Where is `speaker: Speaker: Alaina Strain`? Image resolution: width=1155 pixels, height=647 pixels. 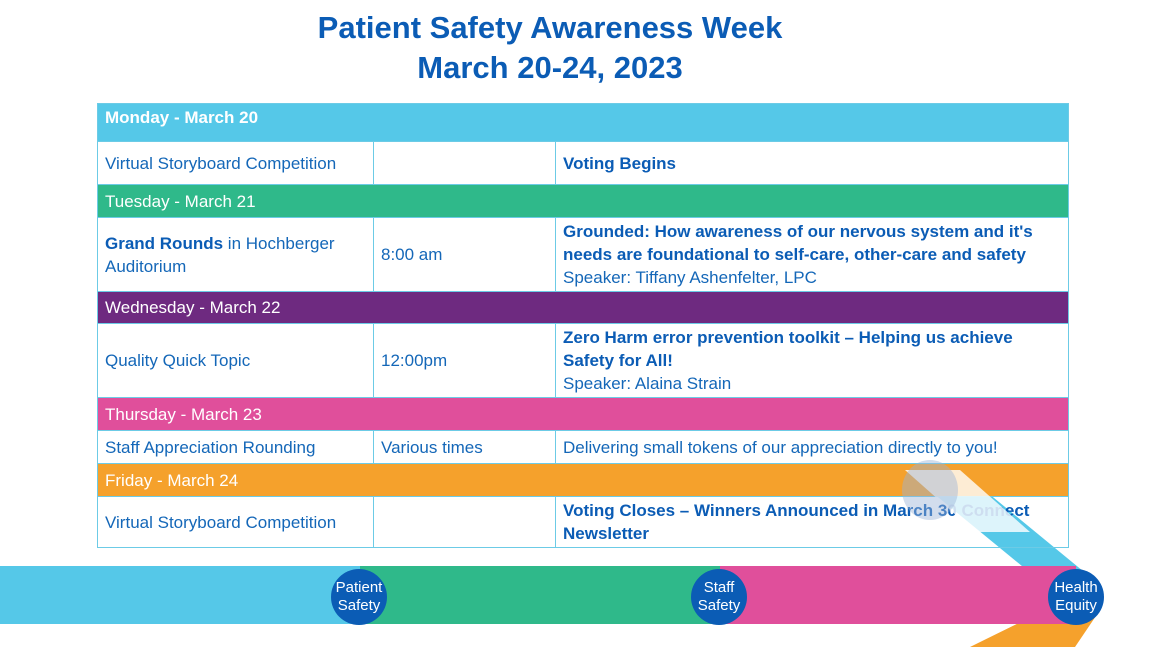 speaker: Speaker: Alaina Strain is located at coordinates (647, 383).